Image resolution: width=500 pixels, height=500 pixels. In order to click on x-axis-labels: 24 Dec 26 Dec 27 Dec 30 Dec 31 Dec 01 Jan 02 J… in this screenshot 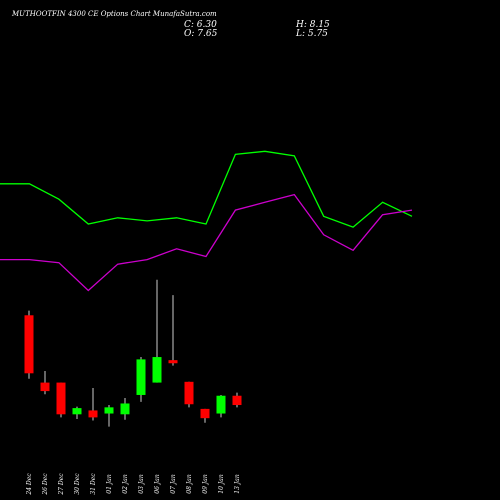, I will do `click(133, 484)`.